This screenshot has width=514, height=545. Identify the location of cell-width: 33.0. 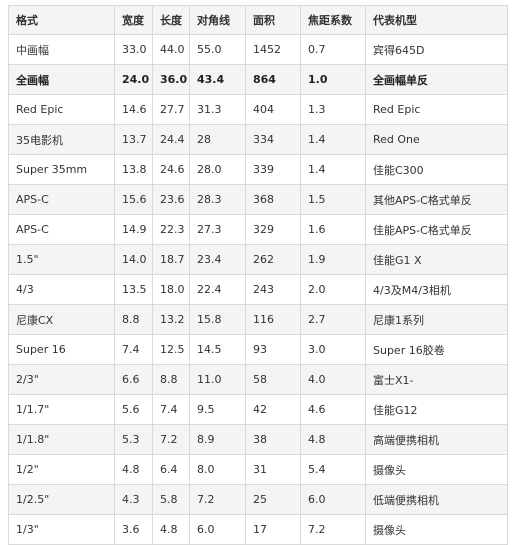
(133, 49).